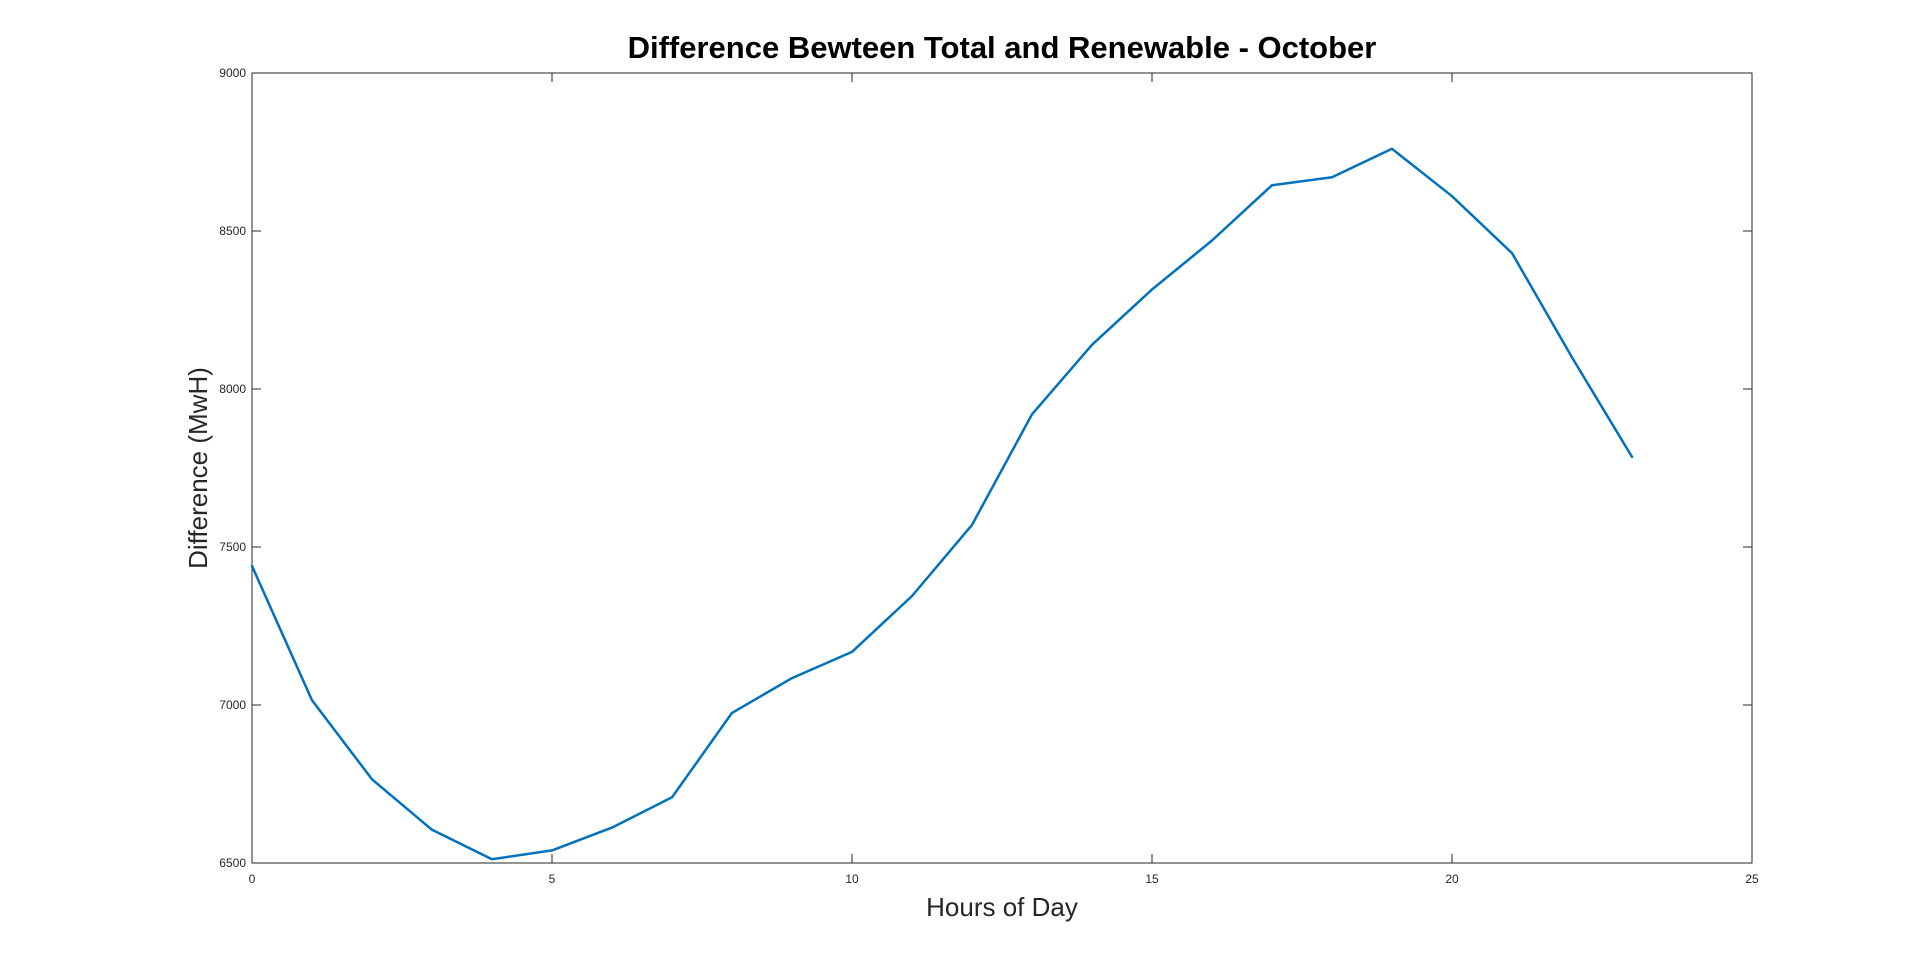 The image size is (1920, 963). Describe the element at coordinates (232, 231) in the screenshot. I see `y-tick-label: 8500` at that location.